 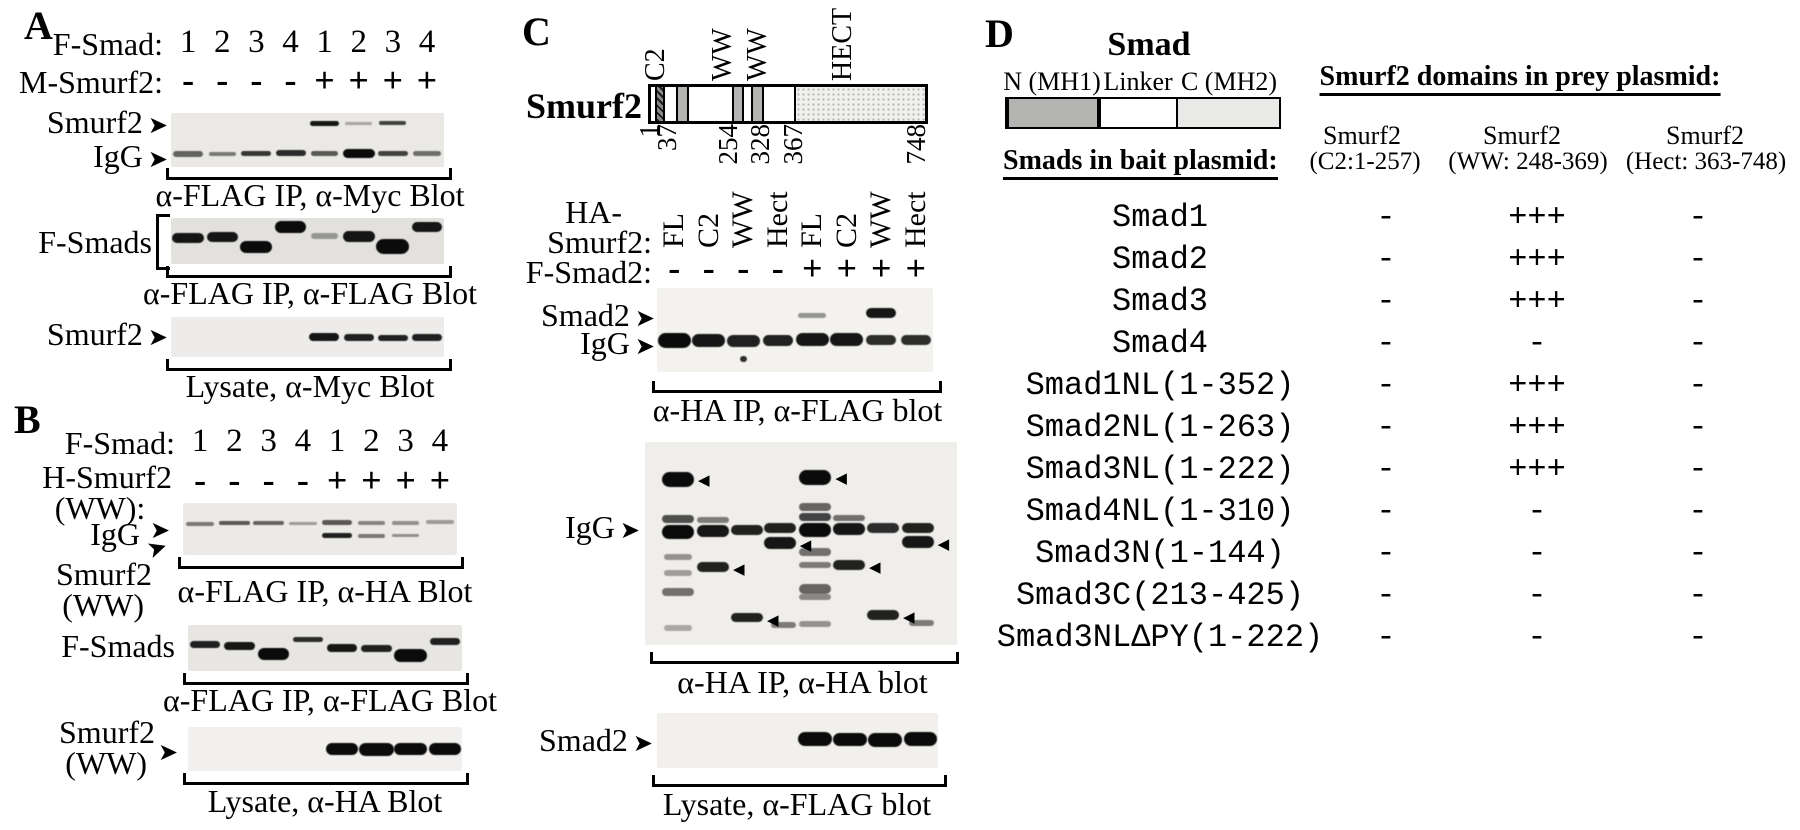 I want to click on western-blot-c3, so click(x=797, y=740).